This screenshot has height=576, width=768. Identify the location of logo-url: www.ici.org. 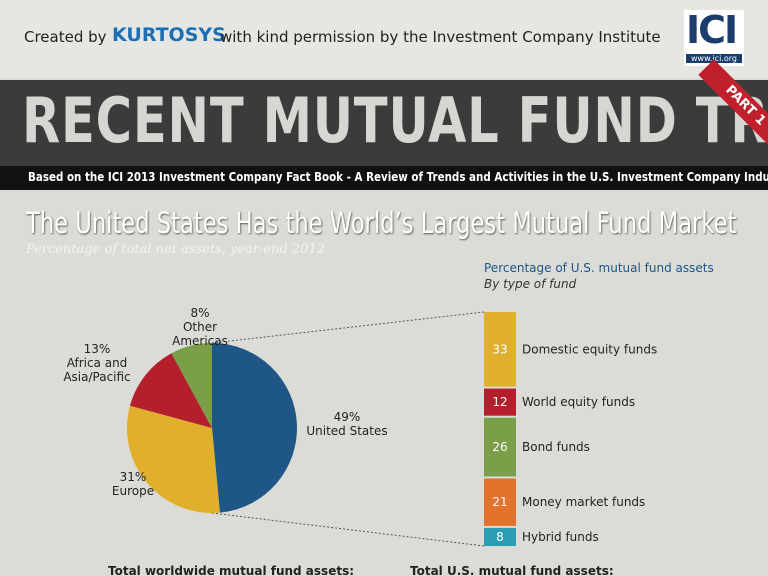
(714, 58).